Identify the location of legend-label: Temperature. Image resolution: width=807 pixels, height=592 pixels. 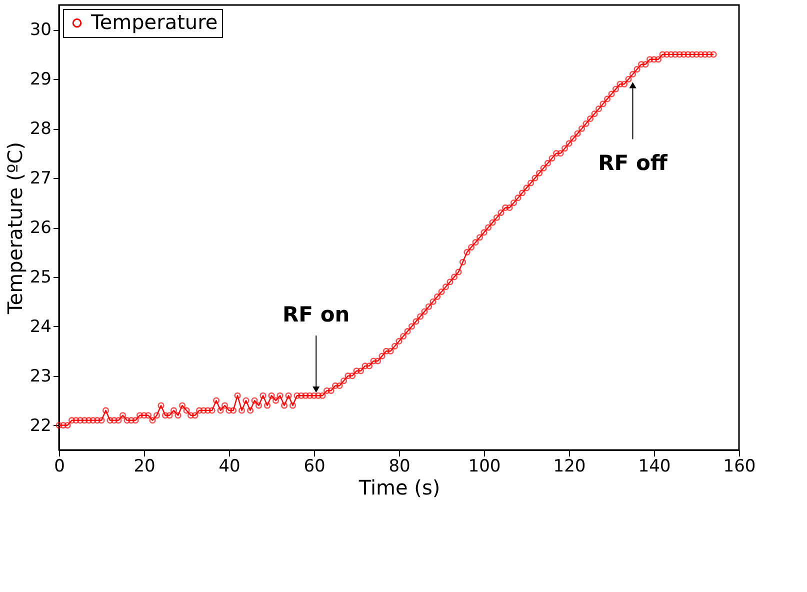
(154, 22).